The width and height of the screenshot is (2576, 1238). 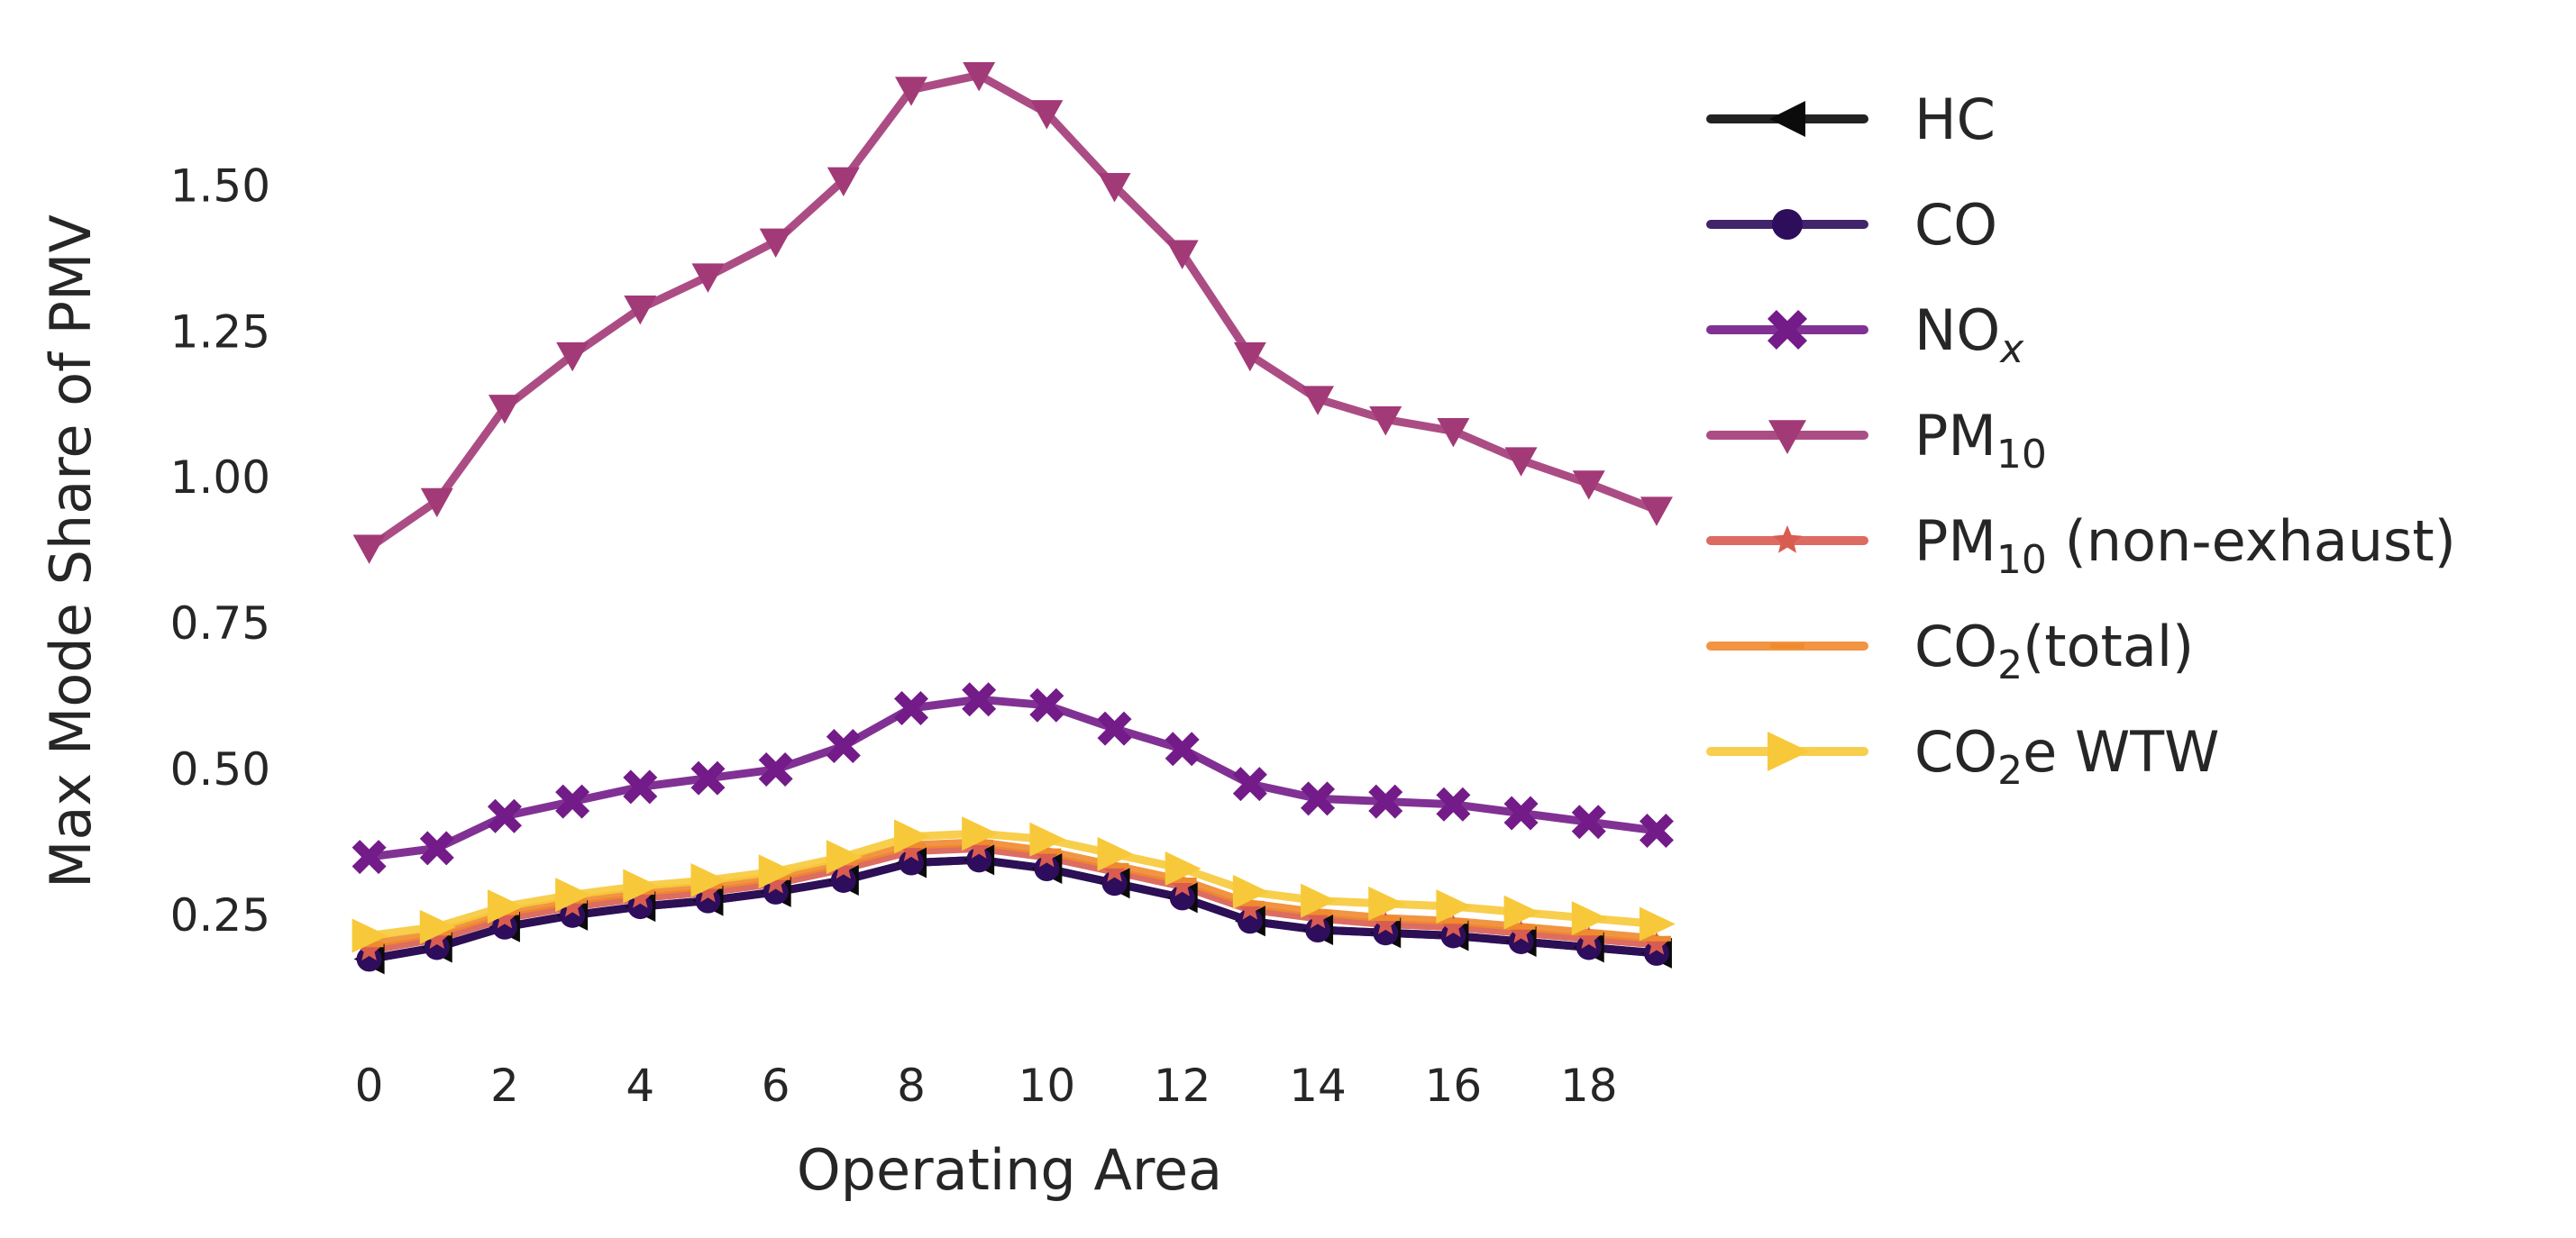 What do you see at coordinates (1980, 440) in the screenshot?
I see `legend-label: PM10` at bounding box center [1980, 440].